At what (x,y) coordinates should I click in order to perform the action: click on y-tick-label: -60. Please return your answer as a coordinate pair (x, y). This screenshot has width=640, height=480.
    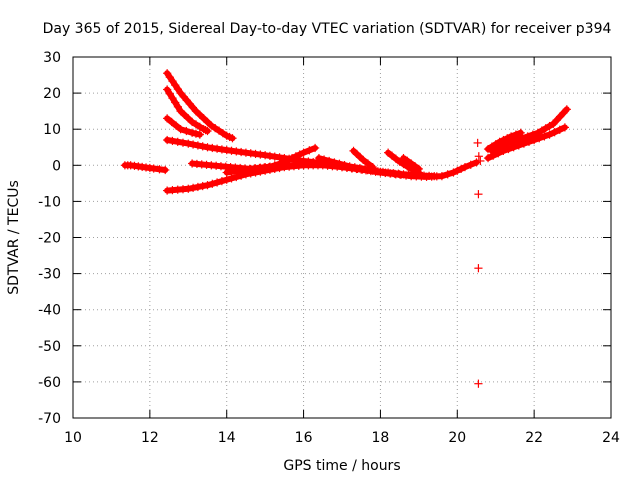
    Looking at the image, I should click on (49, 383).